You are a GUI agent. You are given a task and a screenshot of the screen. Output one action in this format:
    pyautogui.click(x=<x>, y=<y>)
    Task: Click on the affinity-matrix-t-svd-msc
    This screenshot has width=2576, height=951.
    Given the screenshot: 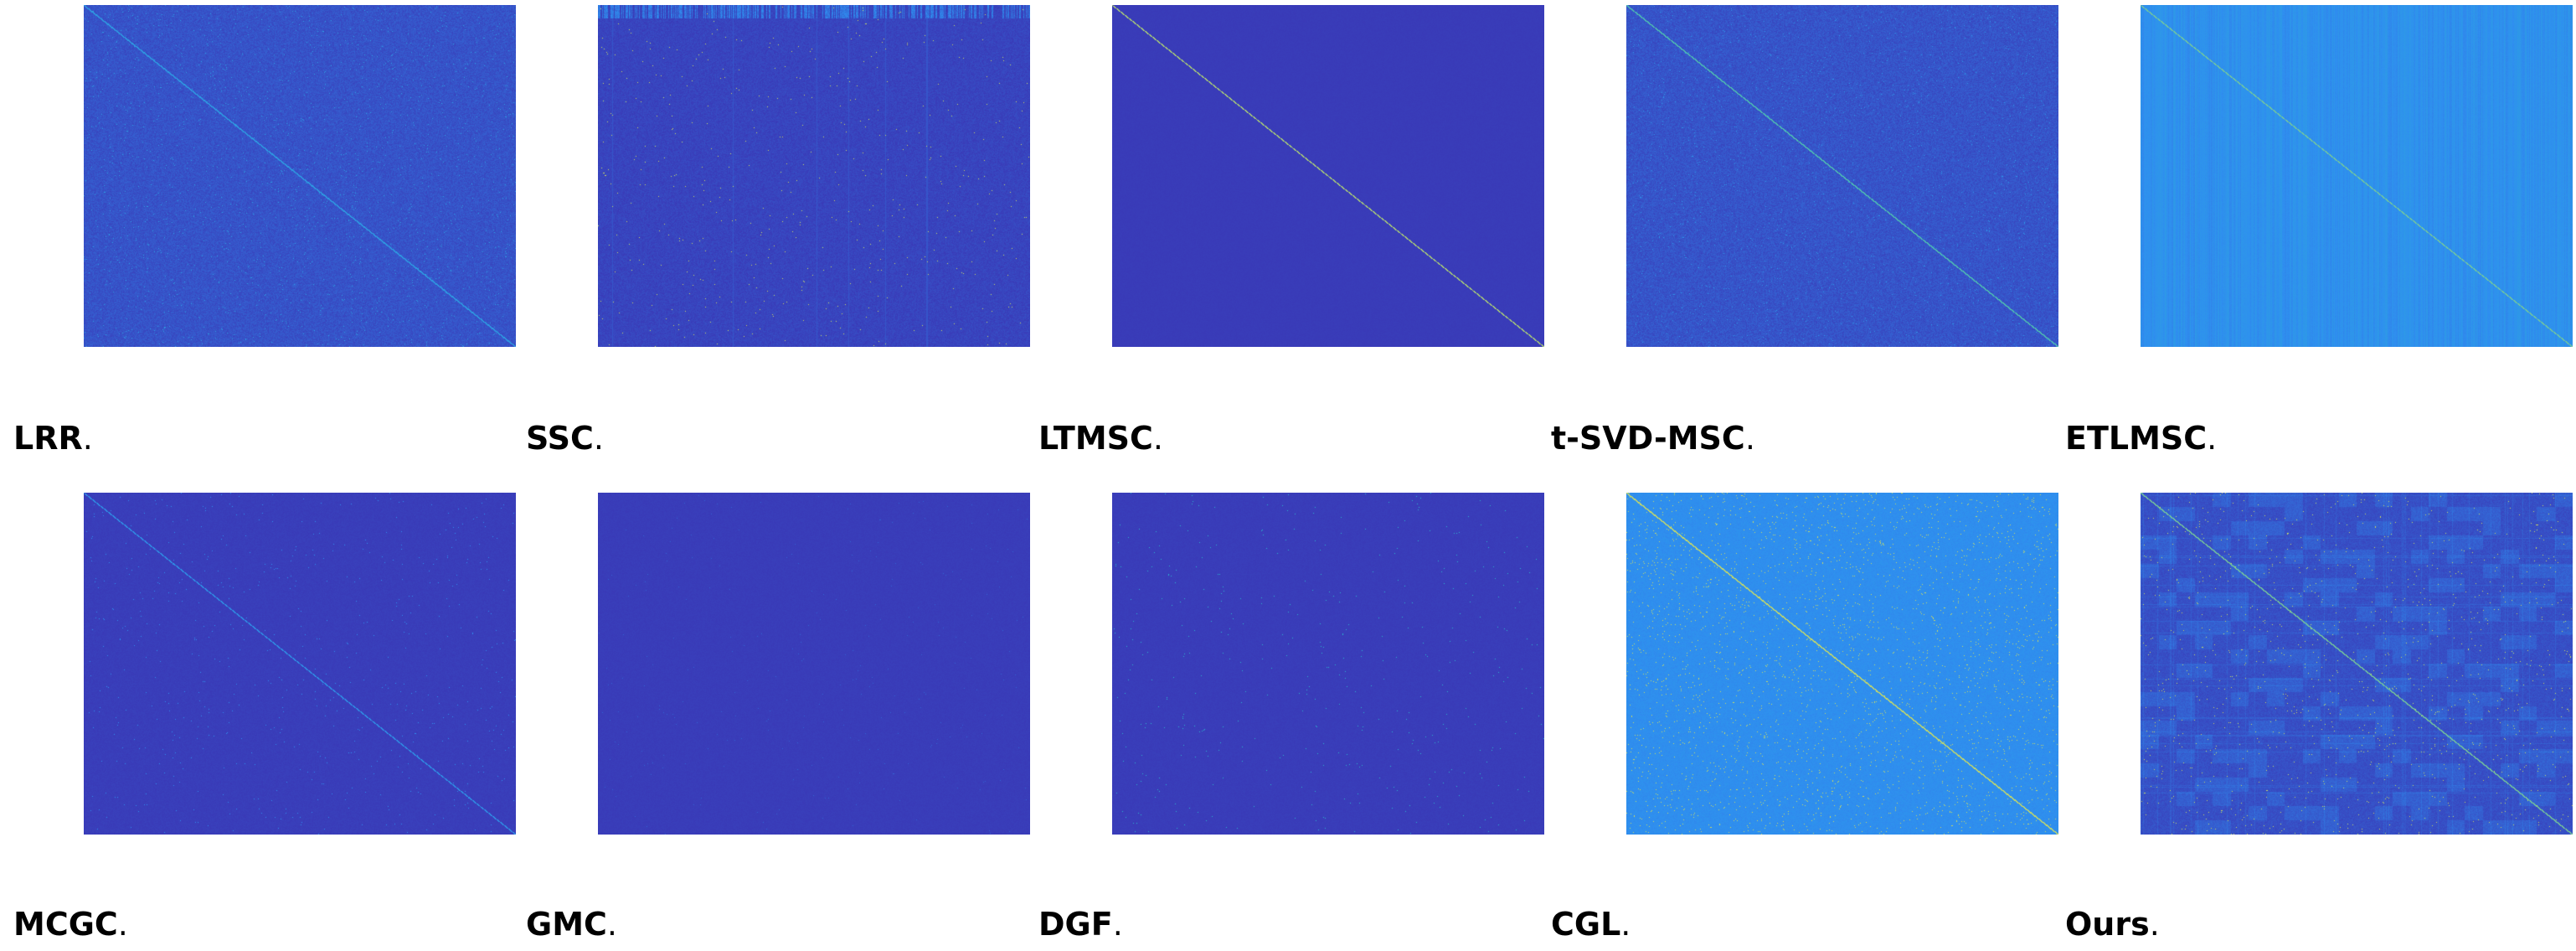 What is the action you would take?
    pyautogui.click(x=1842, y=176)
    